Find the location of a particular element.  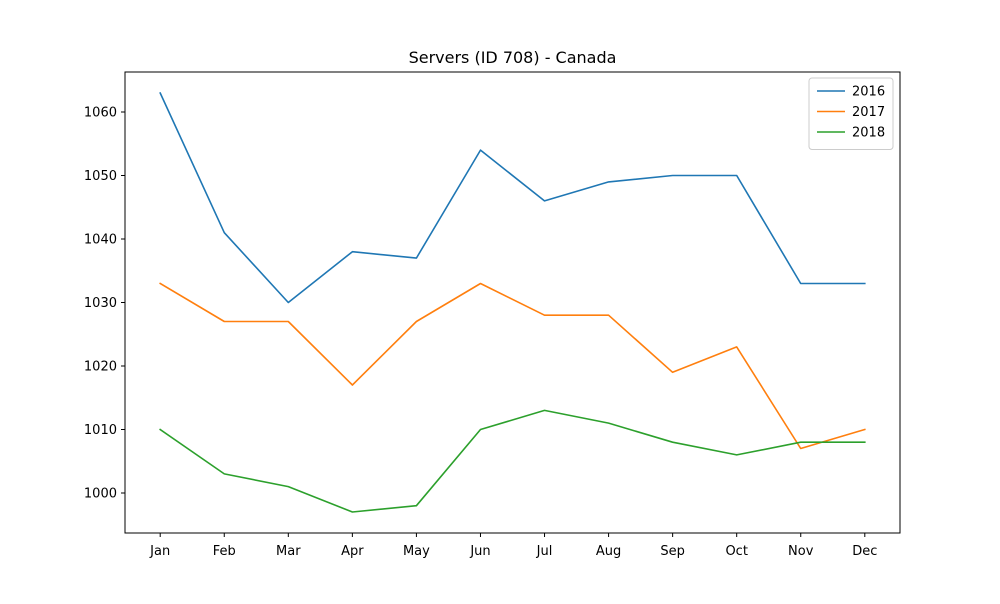

y-tick-label: 1030 is located at coordinates (100, 303).